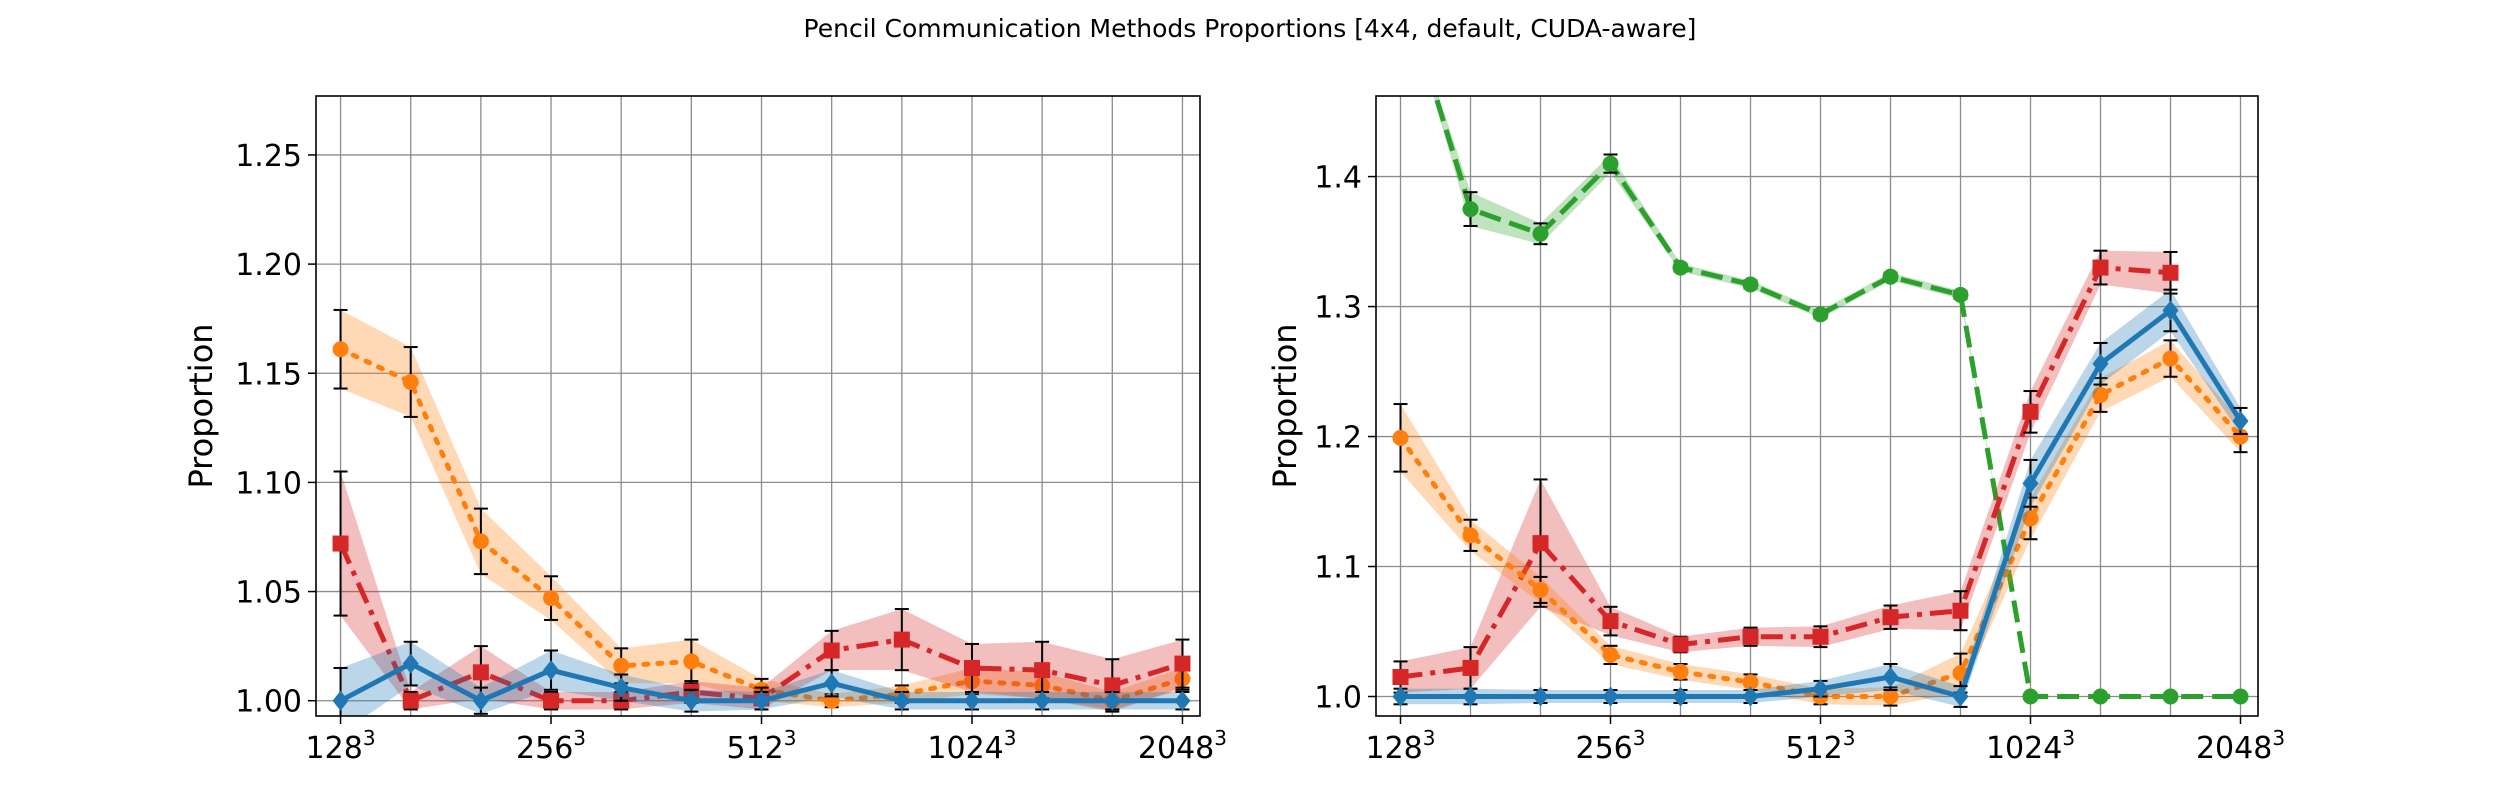 This screenshot has height=800, width=2500. I want to click on left-chart-xtick-label: 2563, so click(551, 746).